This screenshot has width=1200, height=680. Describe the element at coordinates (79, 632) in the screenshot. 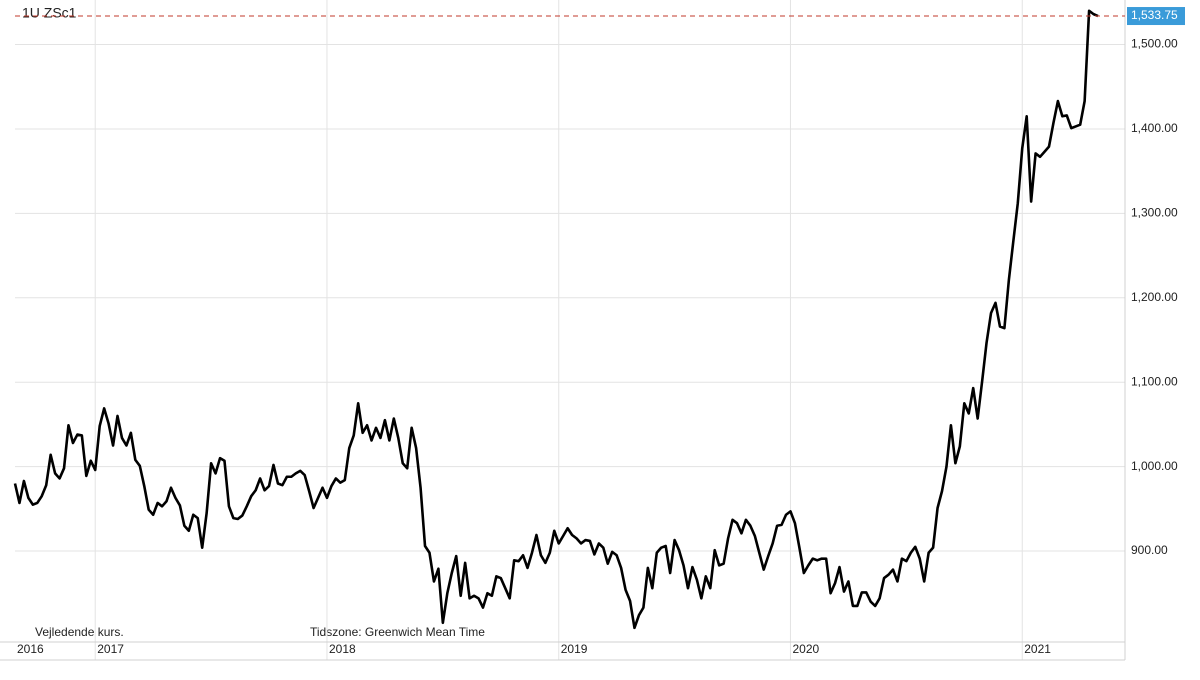

I see `footnote: Vejledende kurs.` at that location.